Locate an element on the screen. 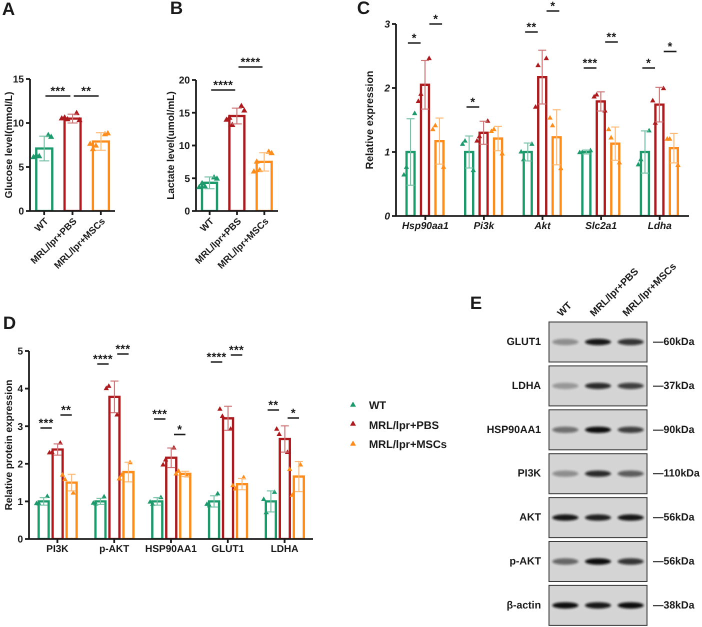  category-label: —60kDa is located at coordinates (673, 342).